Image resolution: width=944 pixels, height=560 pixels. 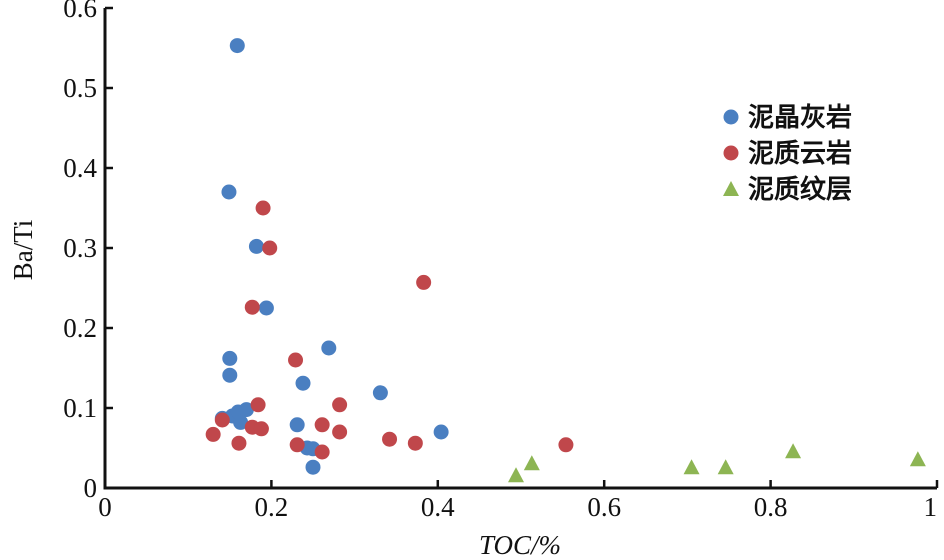 What do you see at coordinates (80, 11) in the screenshot?
I see `y-tick-label: 0.6` at bounding box center [80, 11].